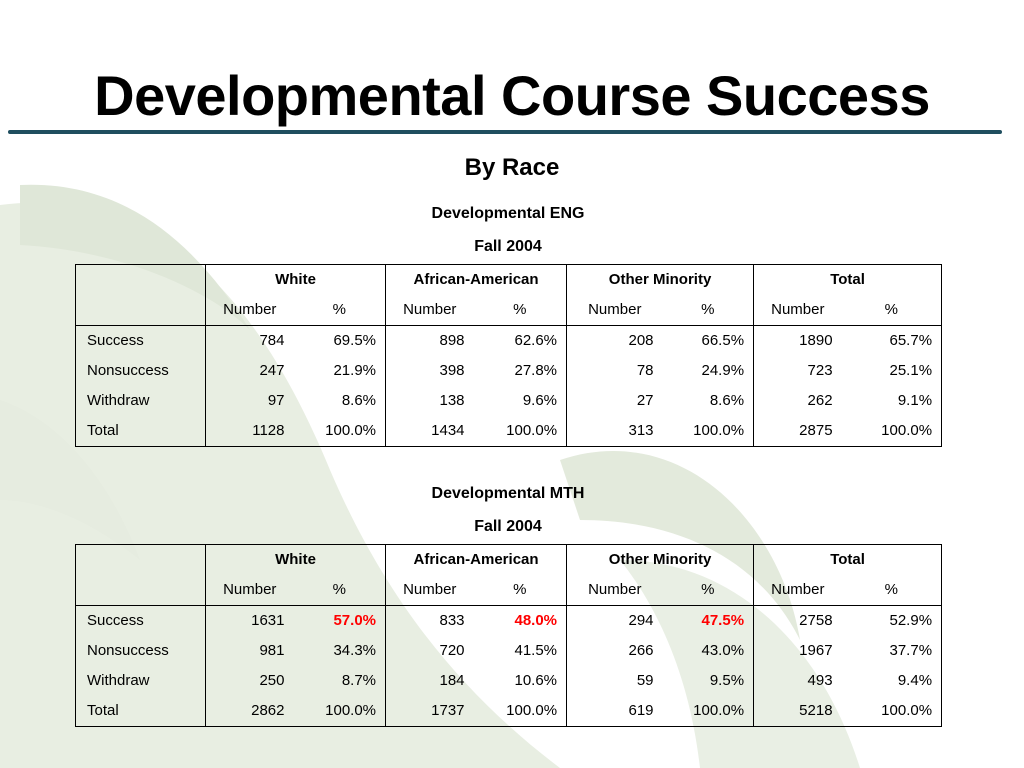  I want to click on cell-number: 5218, so click(797, 711).